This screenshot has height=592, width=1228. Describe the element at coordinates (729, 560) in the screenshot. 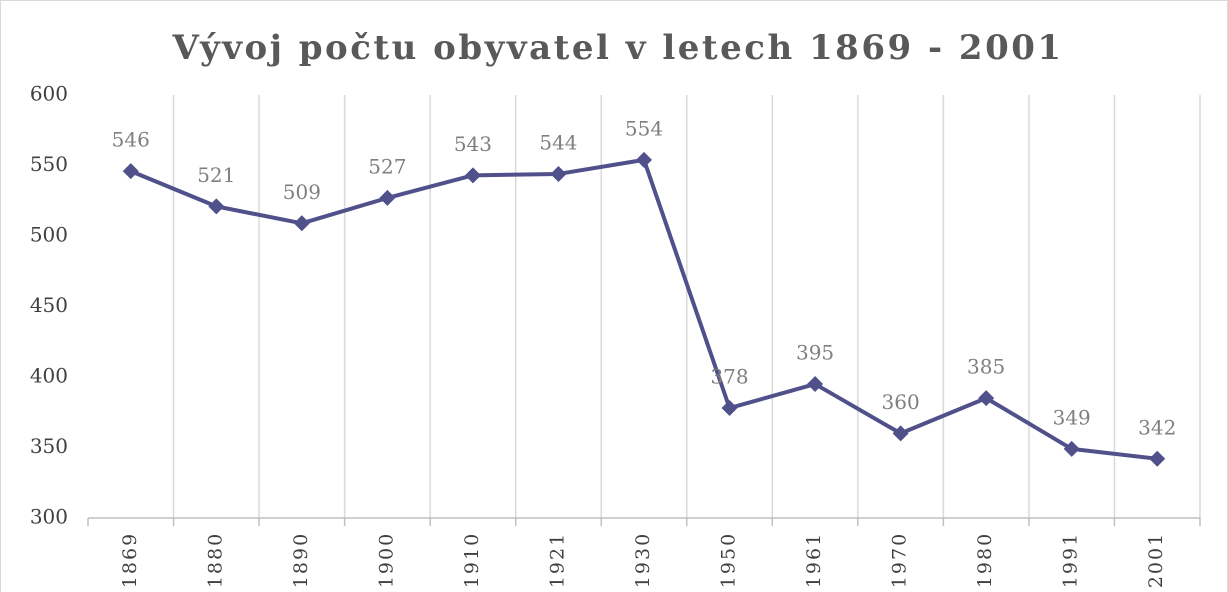

I see `x-tick-label: 1950` at that location.